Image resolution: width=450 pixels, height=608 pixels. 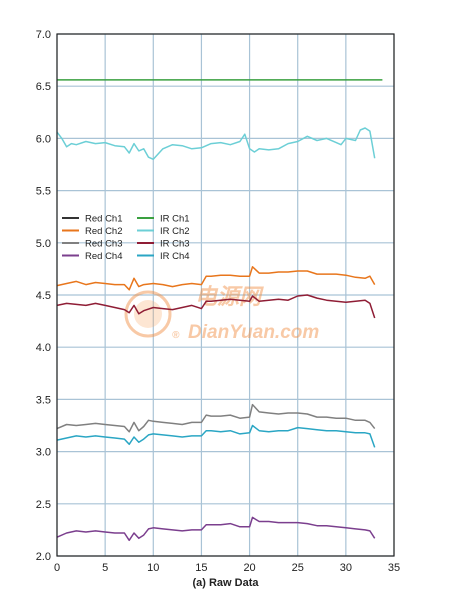 What do you see at coordinates (104, 244) in the screenshot?
I see `legend-label: Red Ch3` at bounding box center [104, 244].